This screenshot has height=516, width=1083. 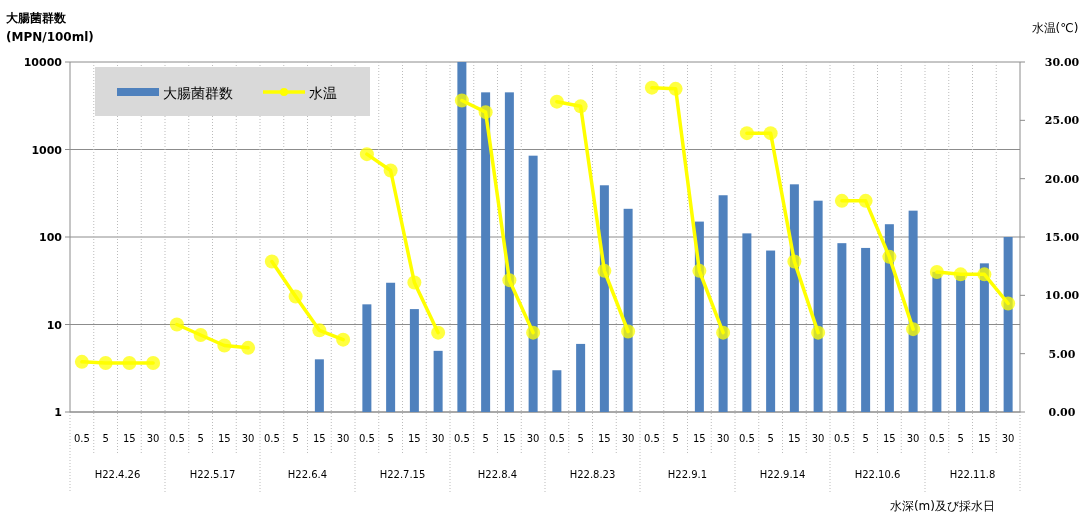 What do you see at coordinates (497, 474) in the screenshot?
I see `text: H22.8.4` at bounding box center [497, 474].